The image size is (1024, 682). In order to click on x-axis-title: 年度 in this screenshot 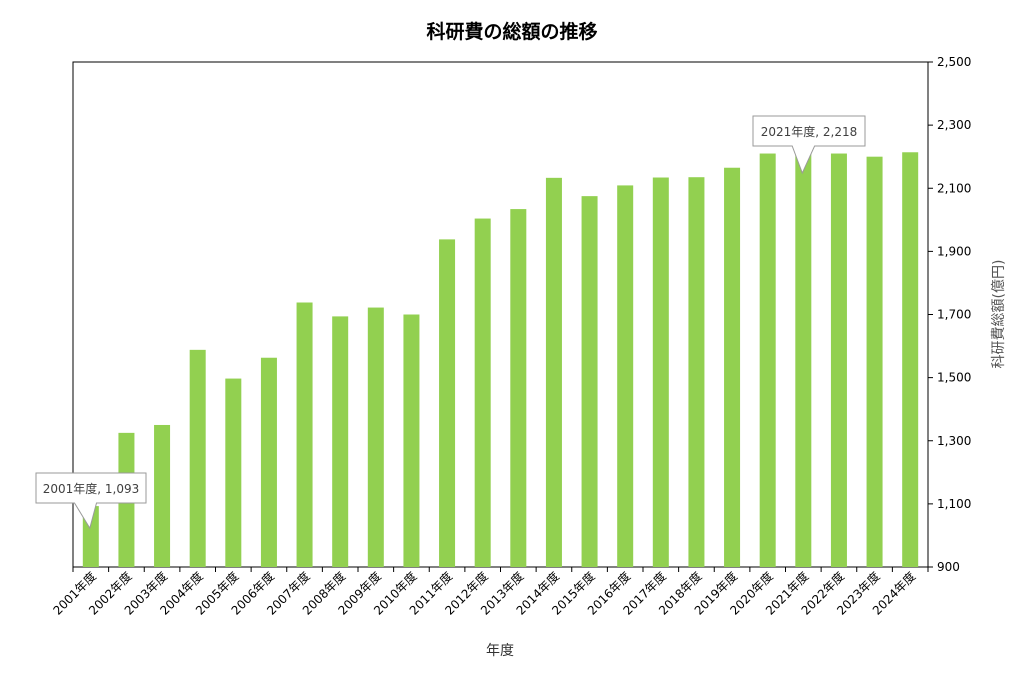, I will do `click(500, 651)`.